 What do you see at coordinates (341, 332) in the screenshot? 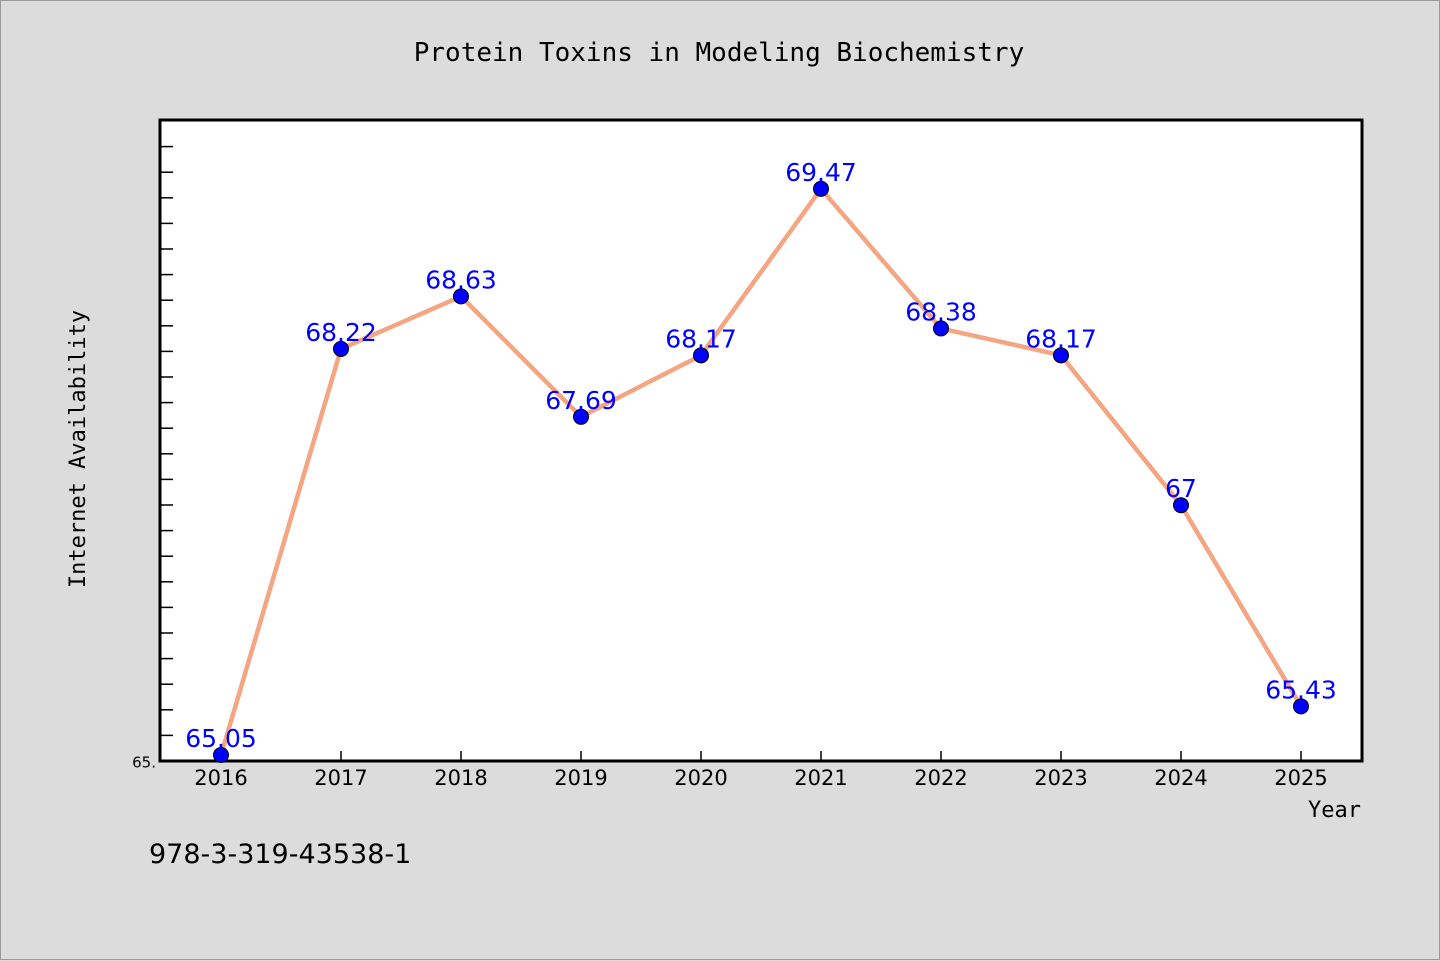
I see `data-label: 68.22` at bounding box center [341, 332].